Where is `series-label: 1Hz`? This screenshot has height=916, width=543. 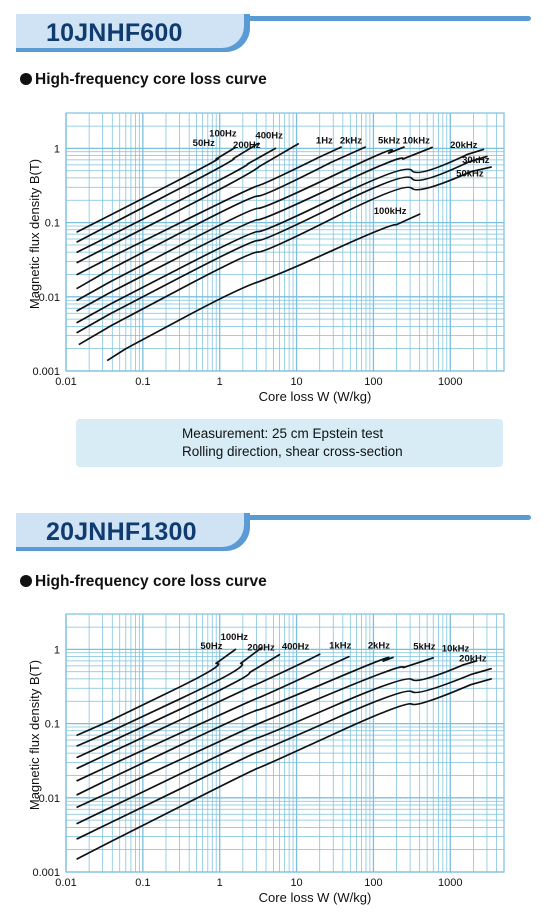
series-label: 1Hz is located at coordinates (324, 141).